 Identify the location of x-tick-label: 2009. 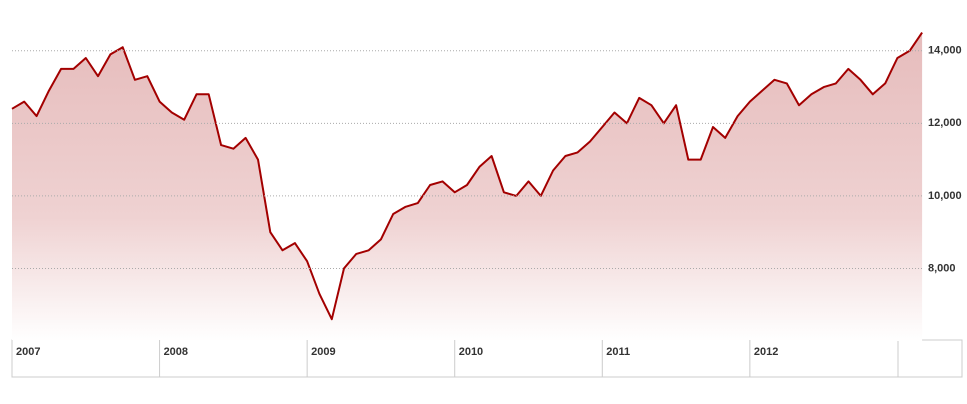
(323, 352).